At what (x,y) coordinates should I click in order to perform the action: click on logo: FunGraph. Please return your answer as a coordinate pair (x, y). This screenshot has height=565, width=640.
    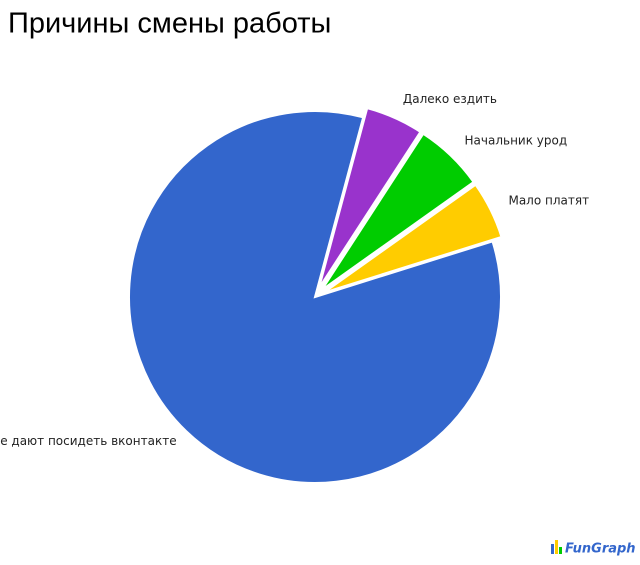
    Looking at the image, I should click on (593, 548).